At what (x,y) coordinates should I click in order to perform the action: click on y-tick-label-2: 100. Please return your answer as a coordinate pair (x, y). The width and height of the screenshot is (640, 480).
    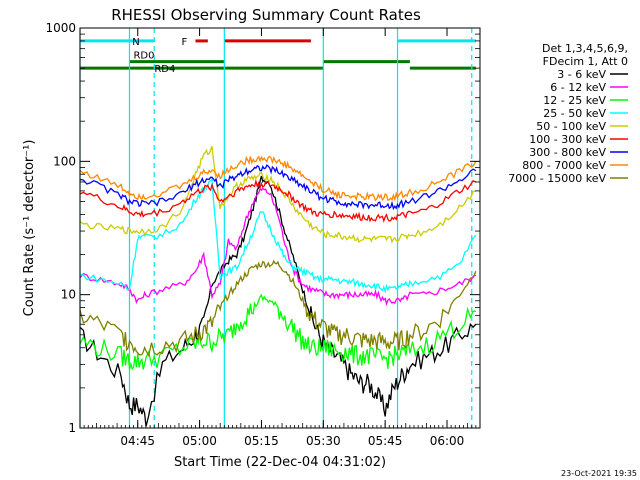
    Looking at the image, I should click on (64, 161).